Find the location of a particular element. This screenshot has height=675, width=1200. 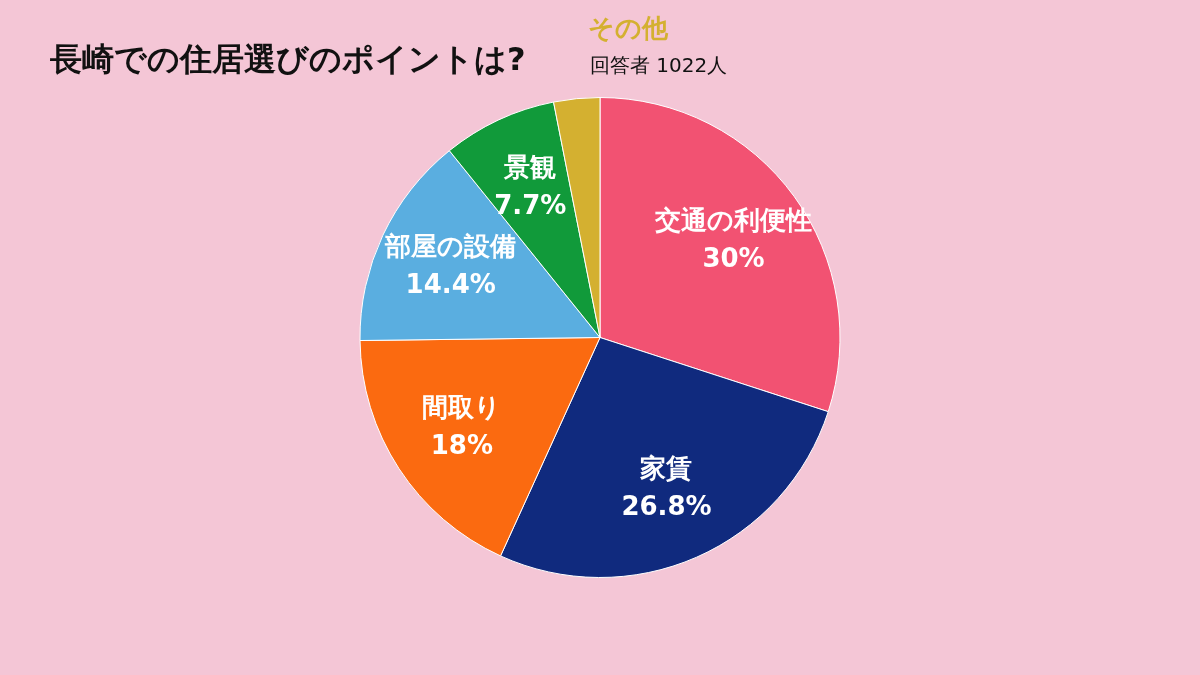

slice-label: 部屋の設備 is located at coordinates (450, 246).